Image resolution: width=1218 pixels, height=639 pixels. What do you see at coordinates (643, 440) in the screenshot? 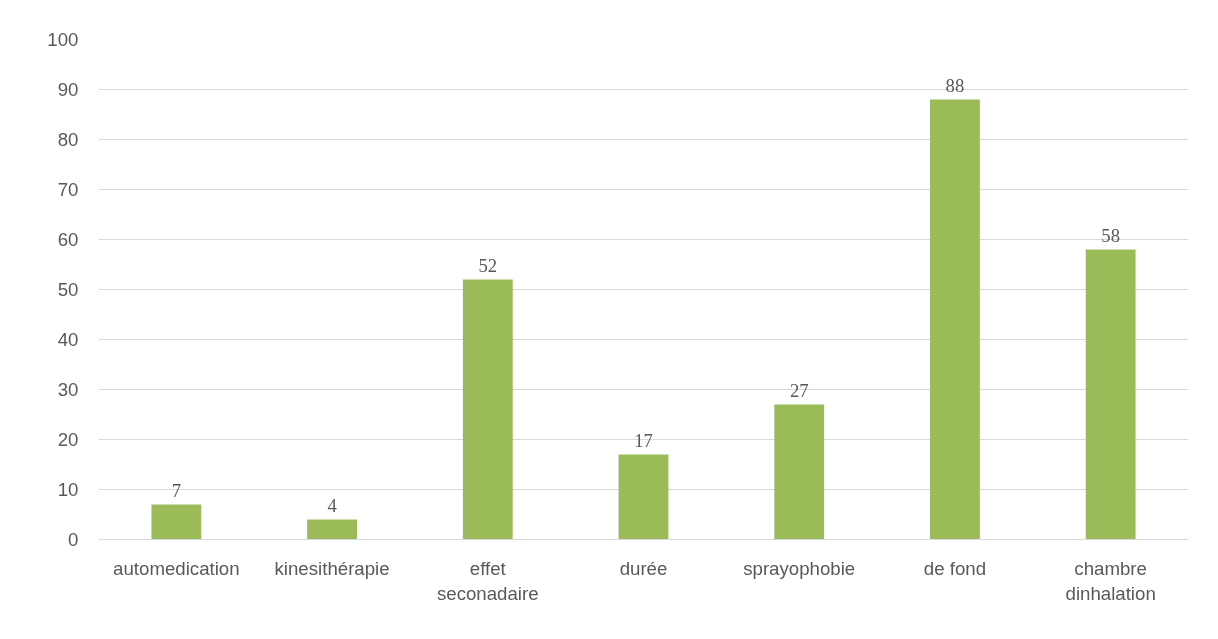
I see `data-label: 17` at bounding box center [643, 440].